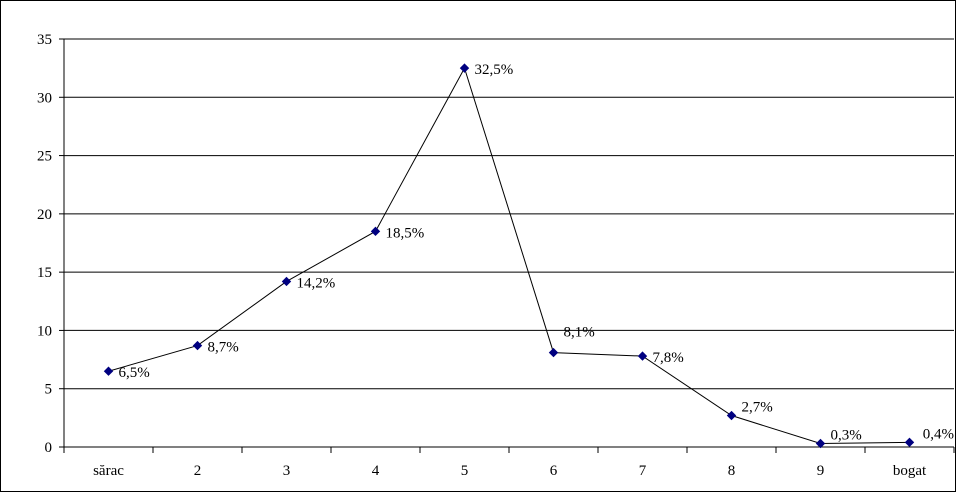 The image size is (956, 492). What do you see at coordinates (223, 348) in the screenshot?
I see `data-label: 8,7%` at bounding box center [223, 348].